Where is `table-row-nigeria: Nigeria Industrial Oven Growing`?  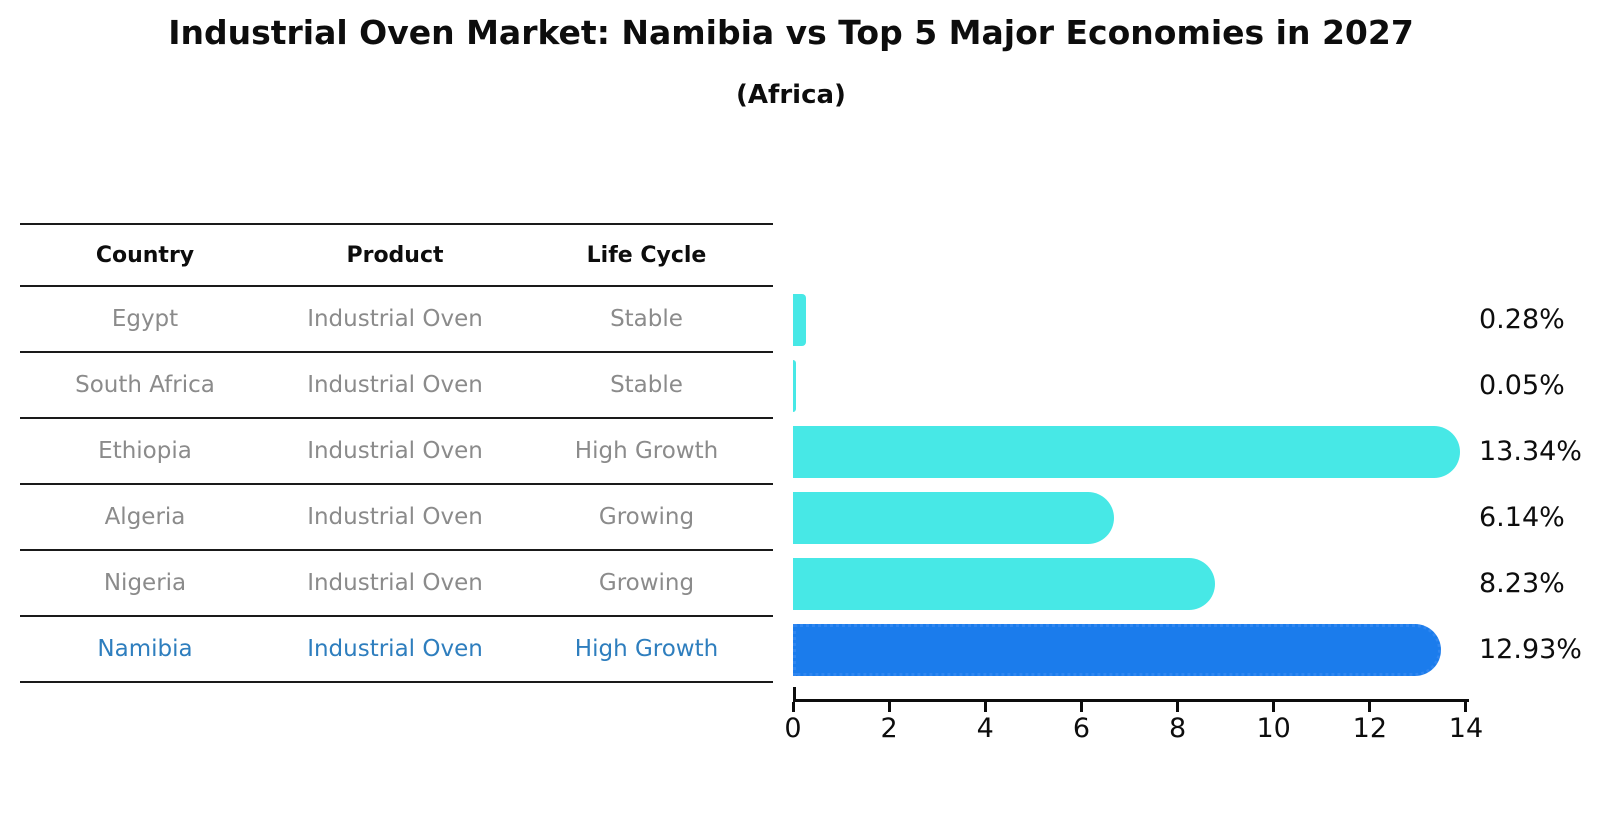
table-row-nigeria: Nigeria Industrial Oven Growing is located at coordinates (396, 584).